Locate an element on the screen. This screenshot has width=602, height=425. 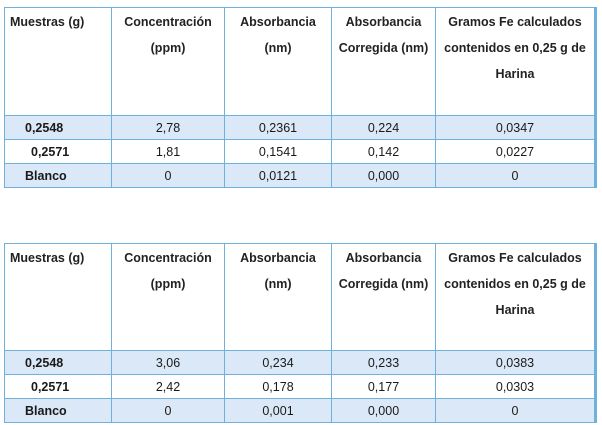
cell-absorbancia: 0,0121 is located at coordinates (278, 175).